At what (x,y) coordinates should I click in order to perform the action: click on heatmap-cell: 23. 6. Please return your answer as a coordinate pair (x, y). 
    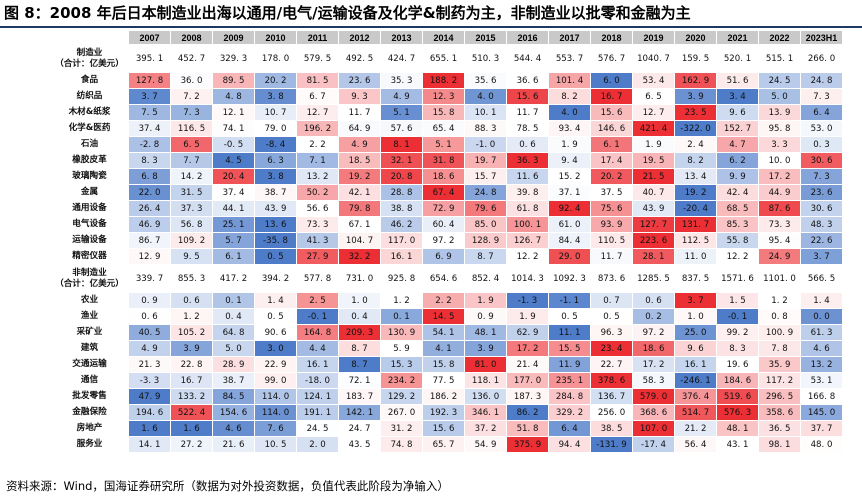
    Looking at the image, I should click on (359, 80).